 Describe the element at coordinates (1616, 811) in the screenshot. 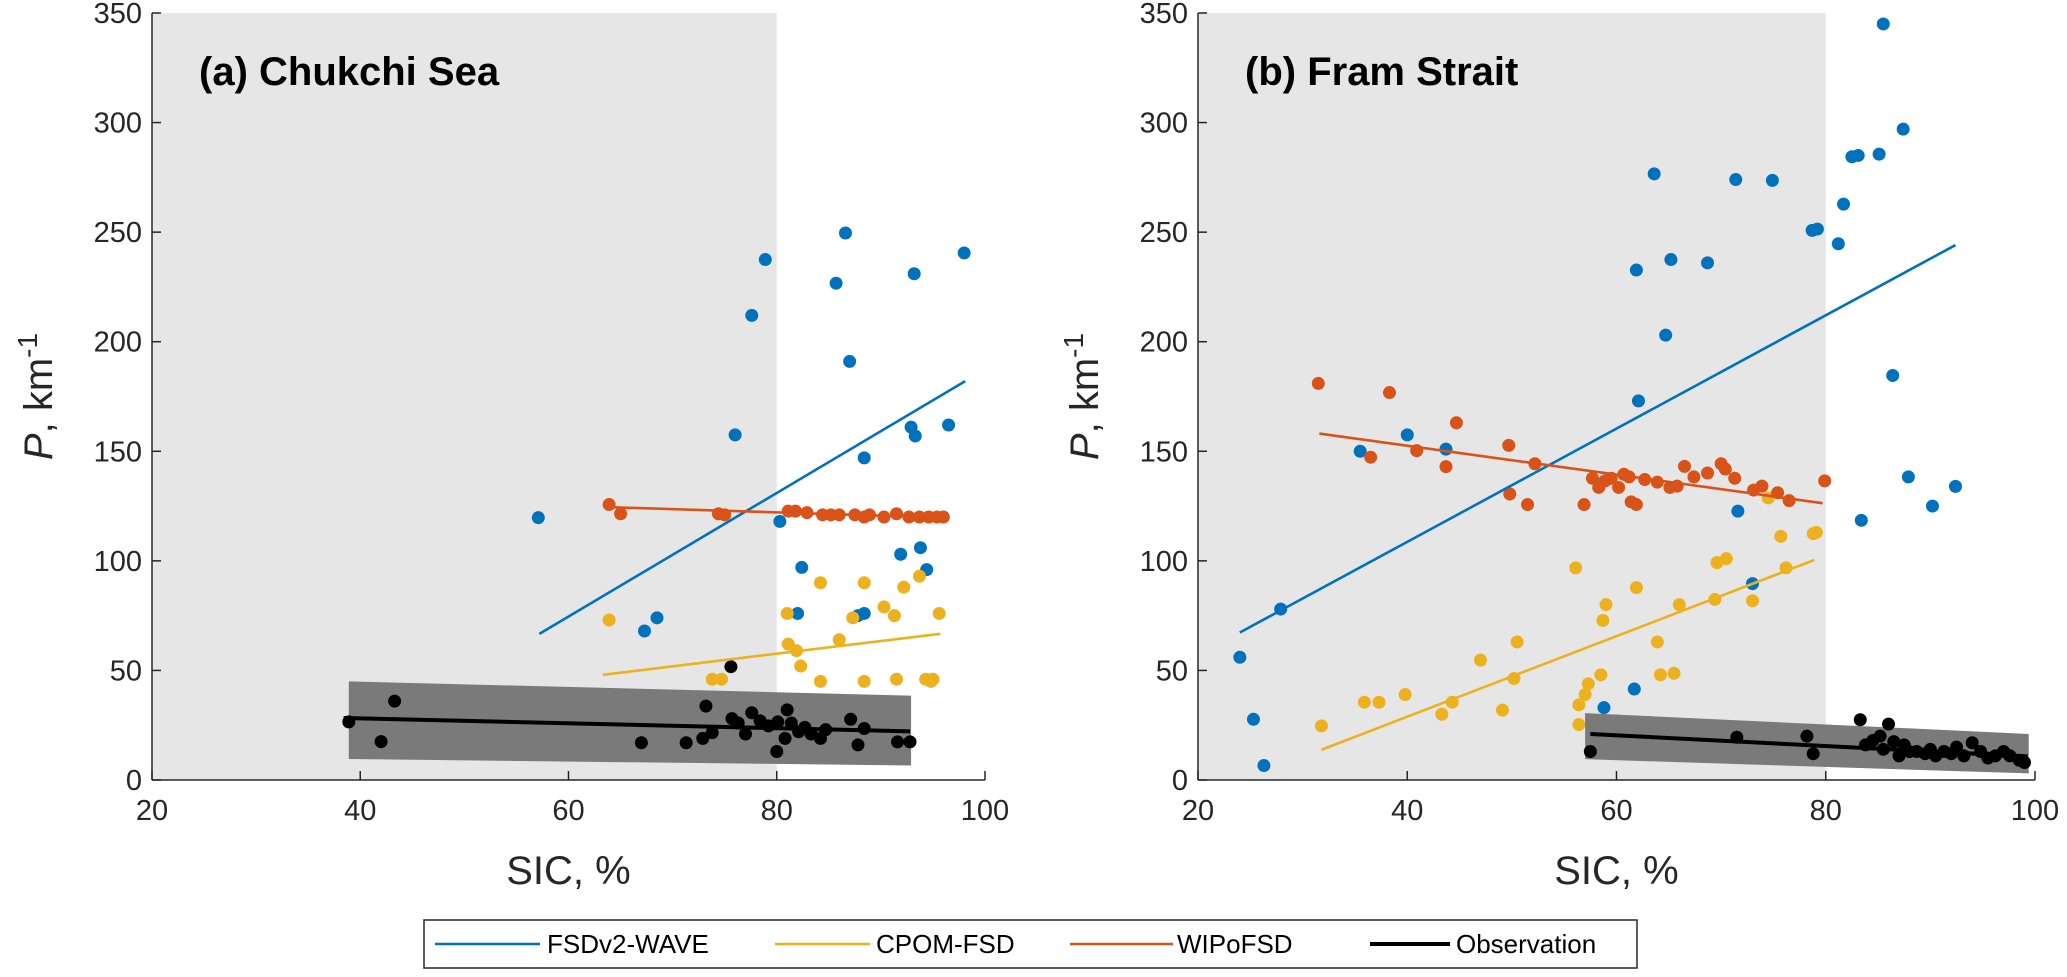

I see `x-tick-label: 60` at that location.